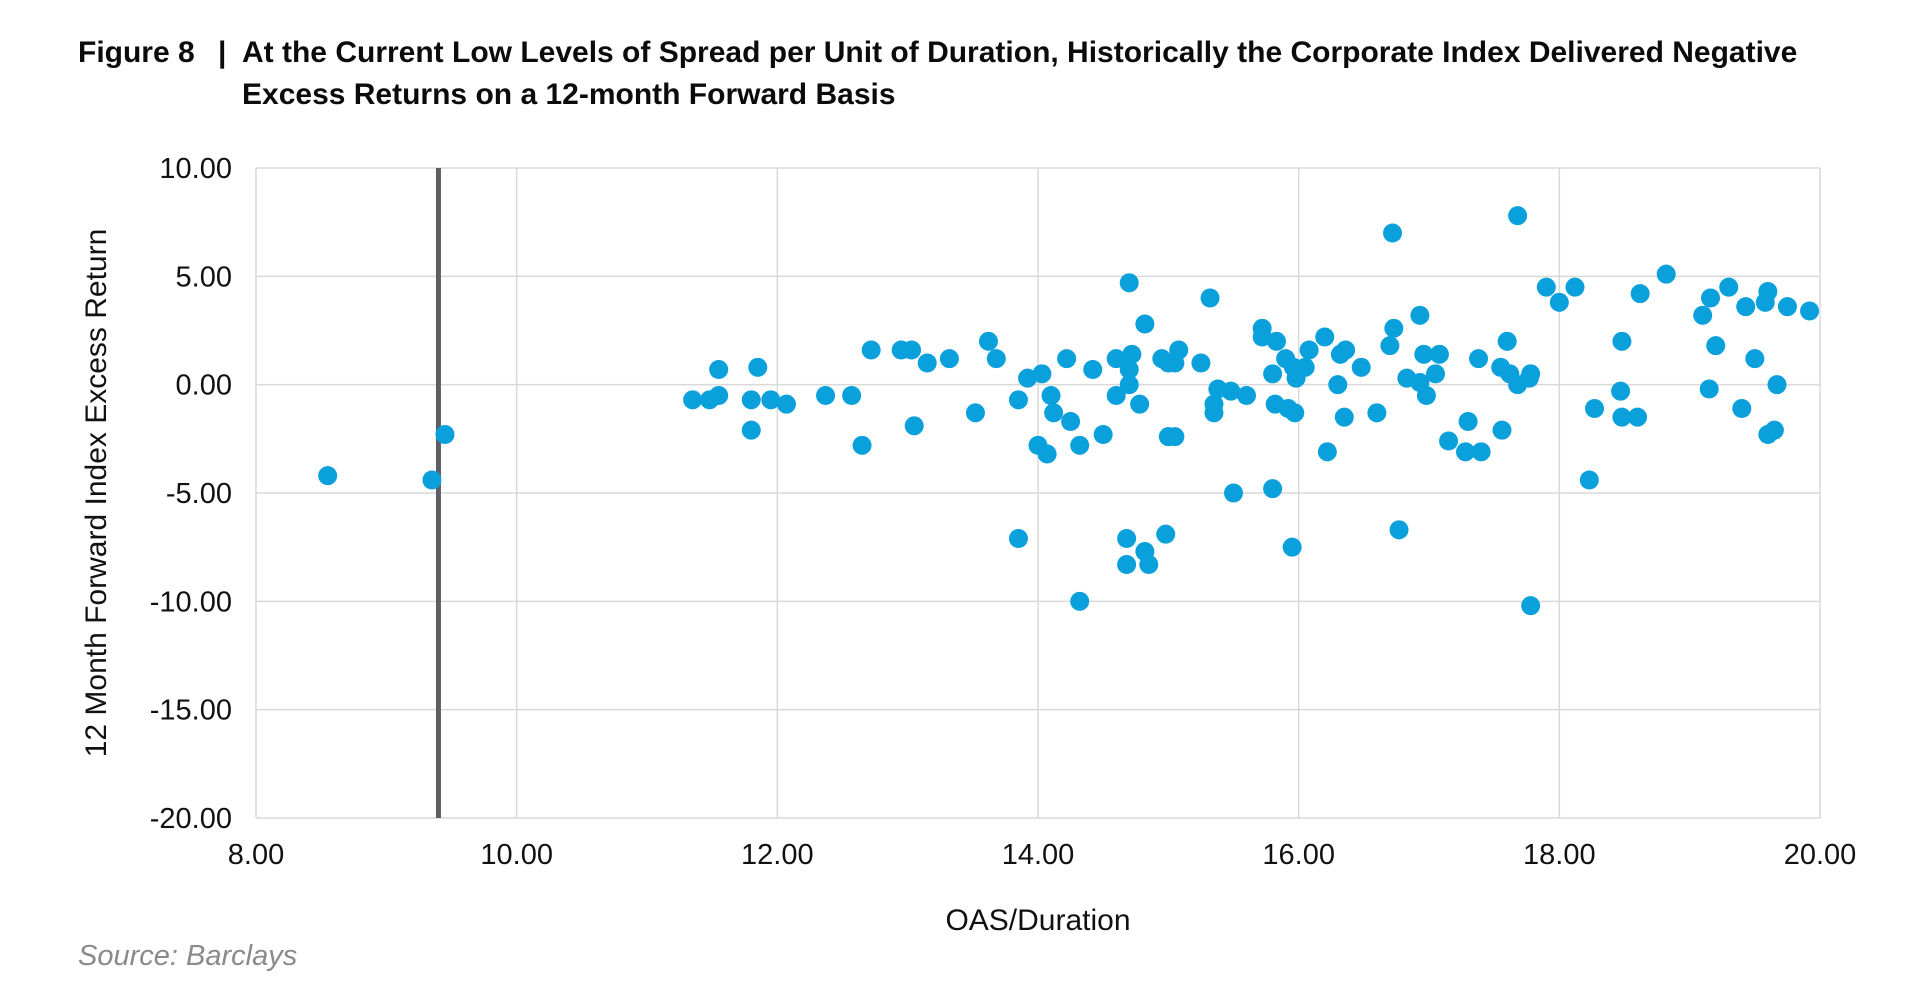 The image size is (1913, 1002). What do you see at coordinates (1042, 855) in the screenshot?
I see `x-tick-labels: 8.00 10.00 12.00 14.00 16.00 18.00 20.00` at bounding box center [1042, 855].